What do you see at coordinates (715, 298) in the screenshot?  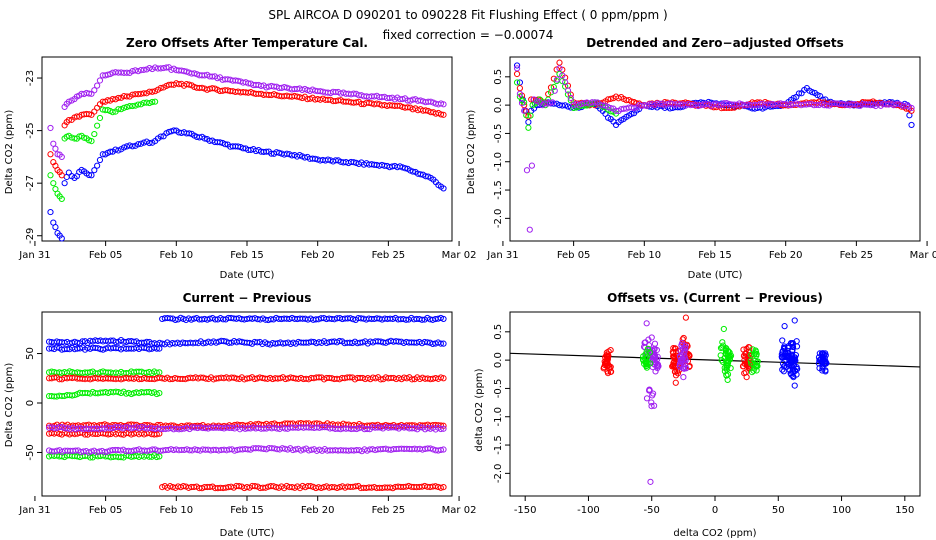 I see `panel-title: Offsets vs. (Current − Previous)` at bounding box center [715, 298].